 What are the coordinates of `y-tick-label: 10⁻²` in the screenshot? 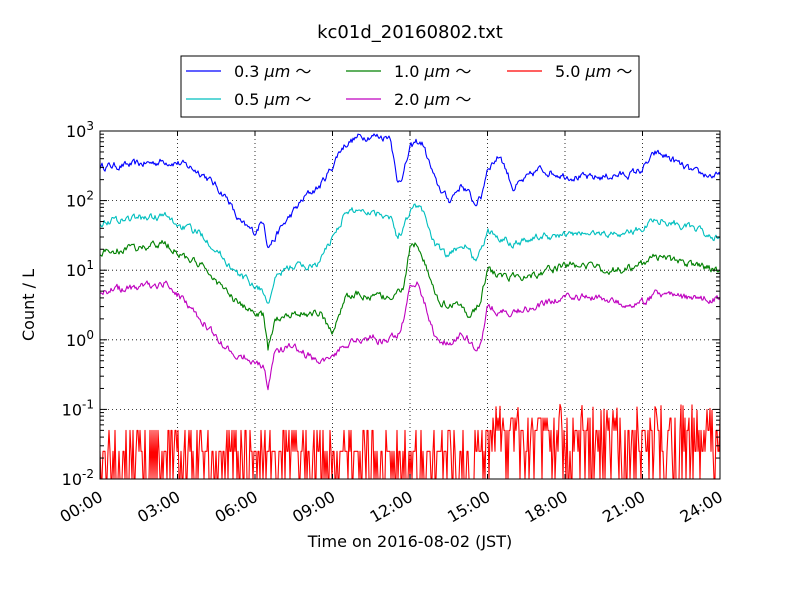 It's located at (78, 478).